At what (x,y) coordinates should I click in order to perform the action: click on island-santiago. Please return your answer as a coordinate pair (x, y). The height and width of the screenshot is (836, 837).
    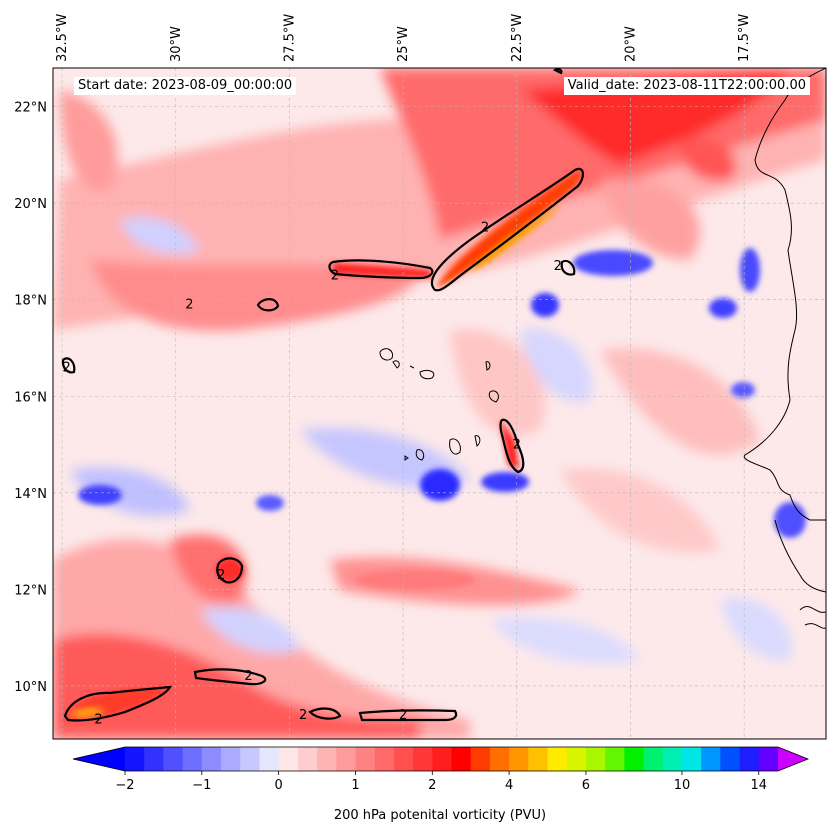
    Looking at the image, I should click on (455, 446).